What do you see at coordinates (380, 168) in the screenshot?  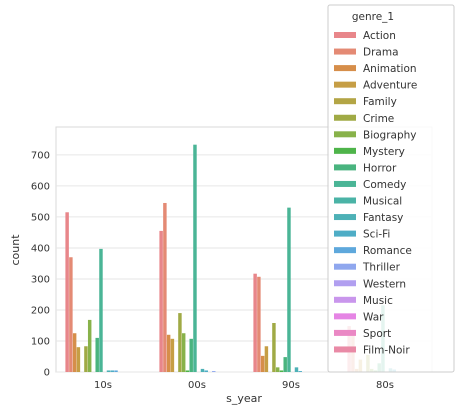 I see `legend-label: Horror` at bounding box center [380, 168].